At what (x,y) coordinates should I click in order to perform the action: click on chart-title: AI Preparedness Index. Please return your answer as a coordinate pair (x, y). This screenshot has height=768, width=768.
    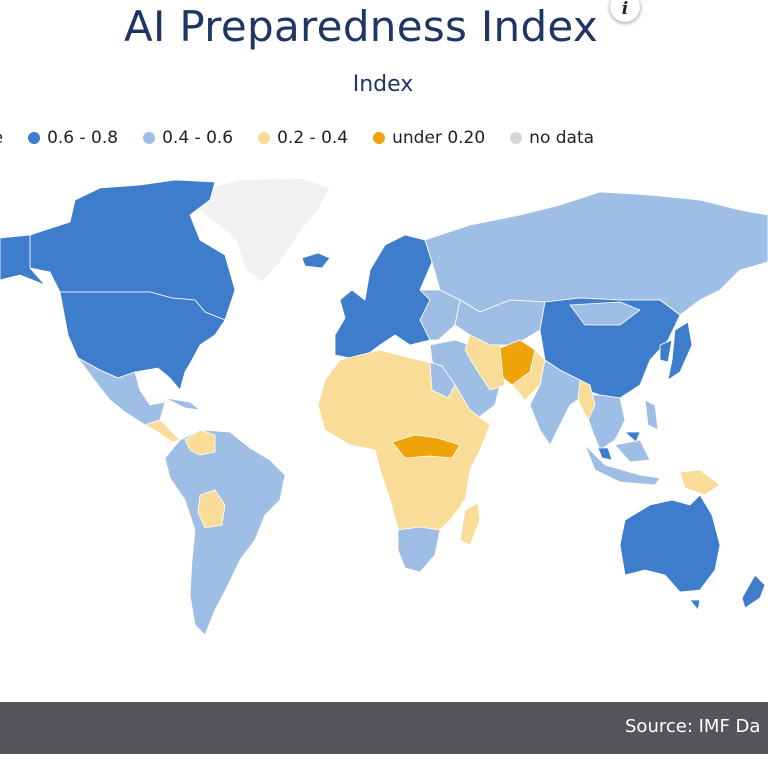
    Looking at the image, I should click on (361, 26).